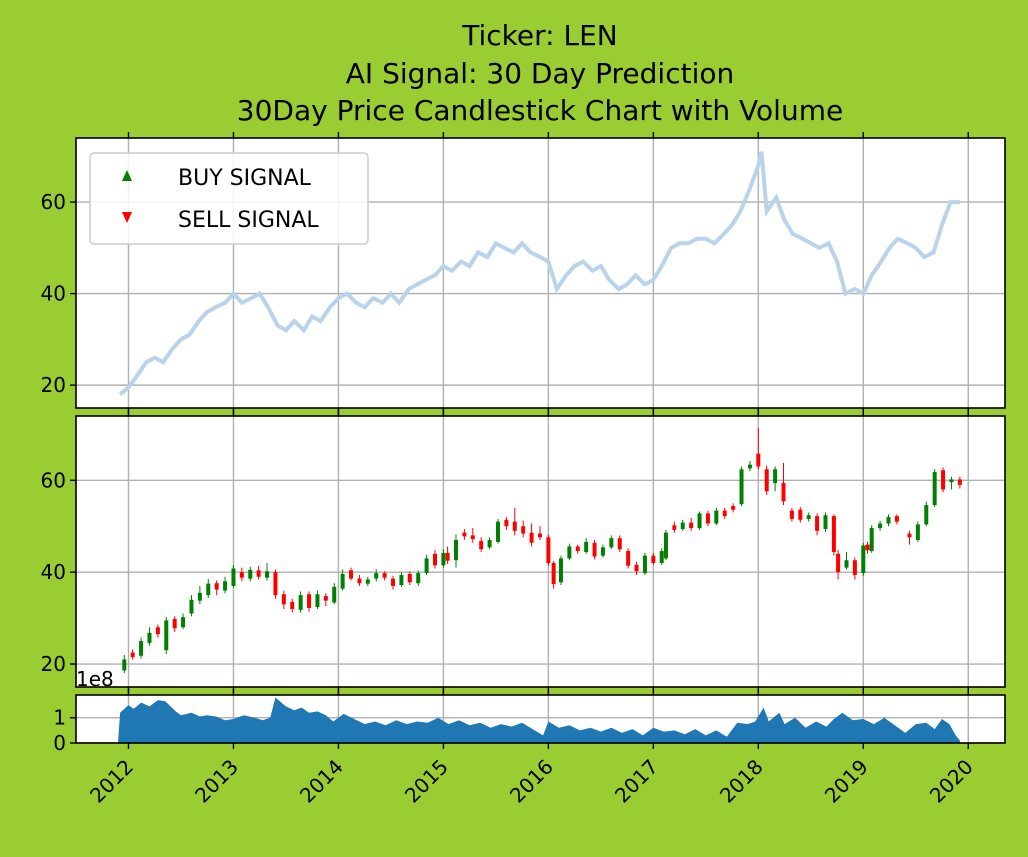  I want to click on candlestick-ytick-label-20: 20, so click(53, 664).